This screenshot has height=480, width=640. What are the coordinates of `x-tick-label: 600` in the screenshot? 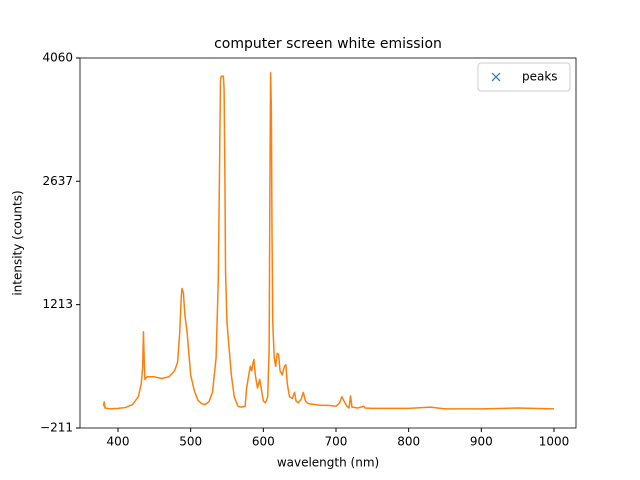 It's located at (263, 442).